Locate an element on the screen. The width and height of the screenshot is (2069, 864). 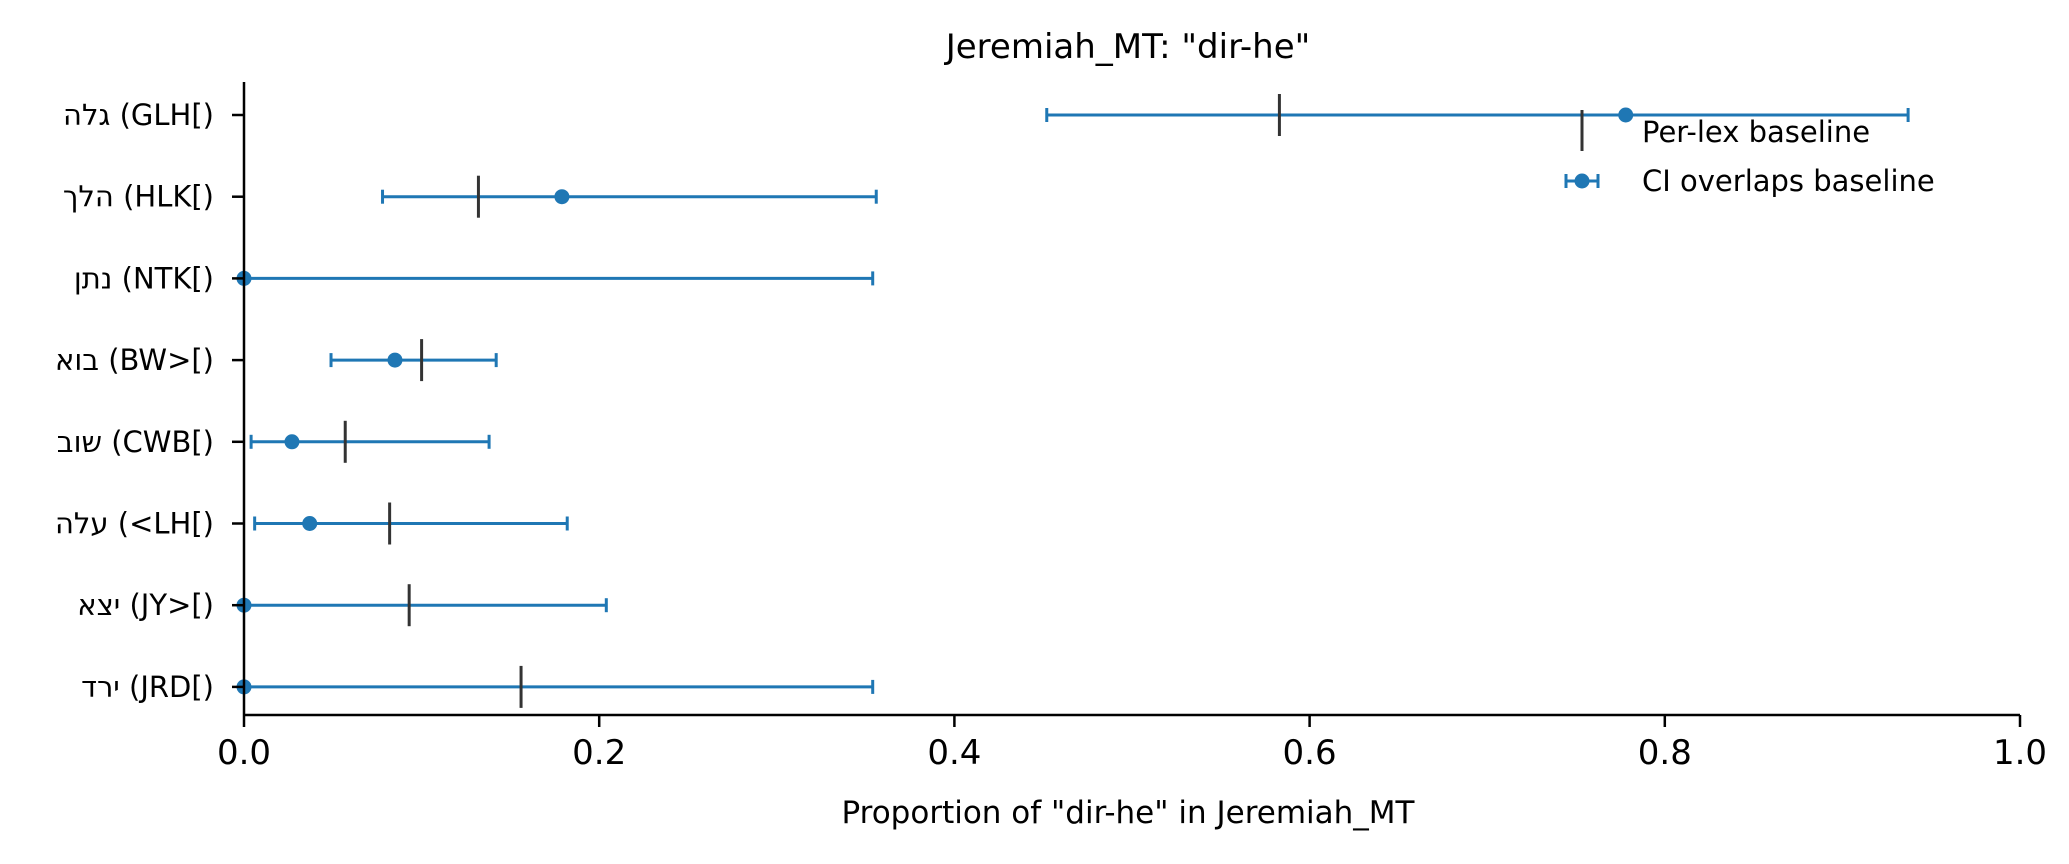
chart-title: Jeremiah_MT: "dir-he" is located at coordinates (1127, 47).